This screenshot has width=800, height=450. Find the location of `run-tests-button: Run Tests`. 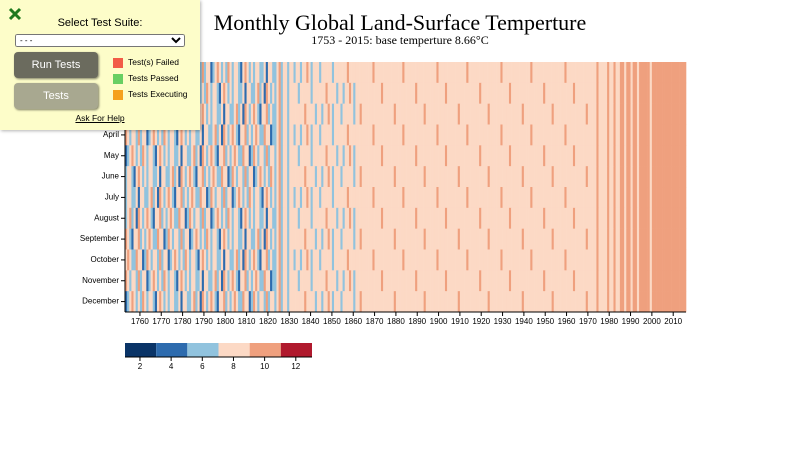

run-tests-button: Run Tests is located at coordinates (56, 65).